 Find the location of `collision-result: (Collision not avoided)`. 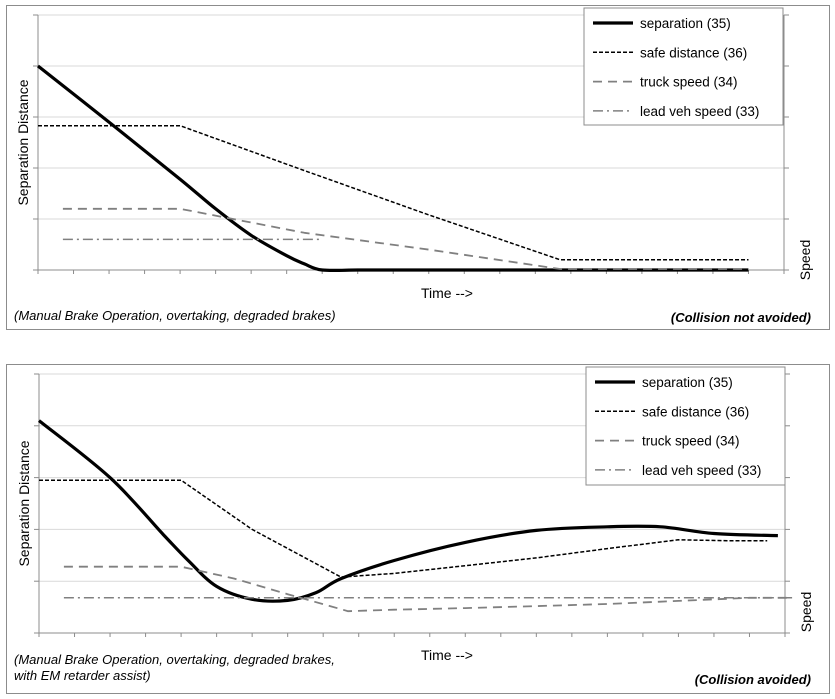

collision-result: (Collision not avoided) is located at coordinates (740, 317).